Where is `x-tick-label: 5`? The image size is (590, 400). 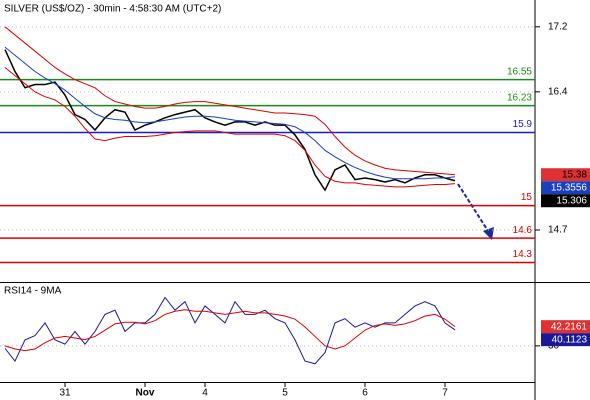
x-tick-label: 5 is located at coordinates (285, 393).